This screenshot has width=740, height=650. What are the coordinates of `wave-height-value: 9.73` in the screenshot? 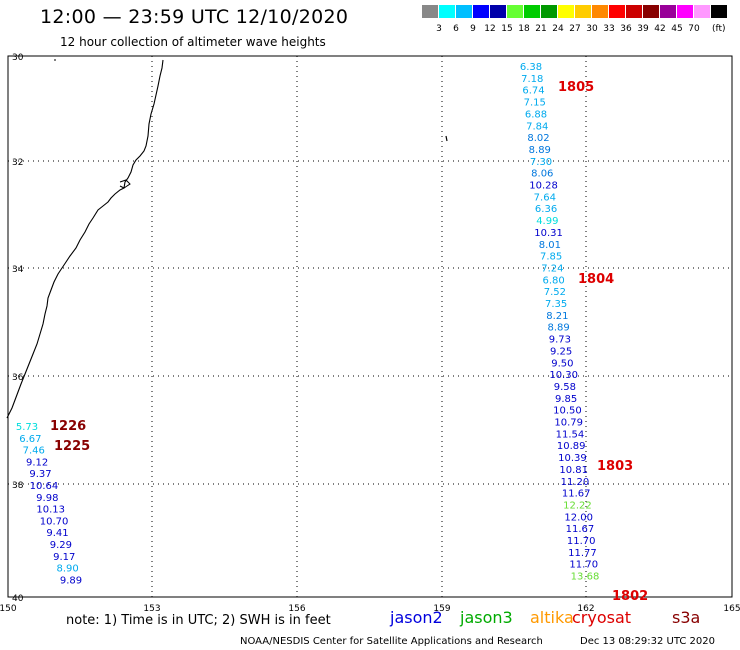 It's located at (560, 340).